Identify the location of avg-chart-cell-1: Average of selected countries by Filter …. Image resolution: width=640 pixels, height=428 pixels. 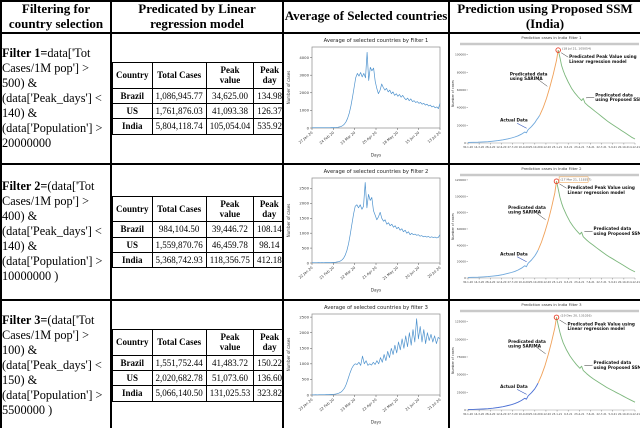
(366, 98).